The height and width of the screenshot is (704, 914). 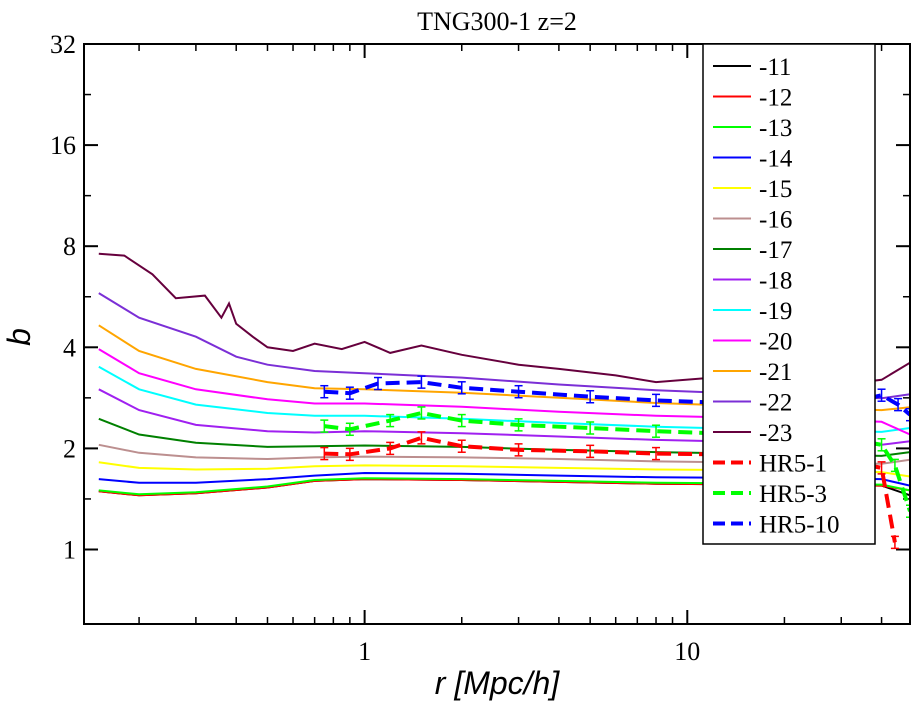 I want to click on y-axis-label: b, so click(x=19, y=337).